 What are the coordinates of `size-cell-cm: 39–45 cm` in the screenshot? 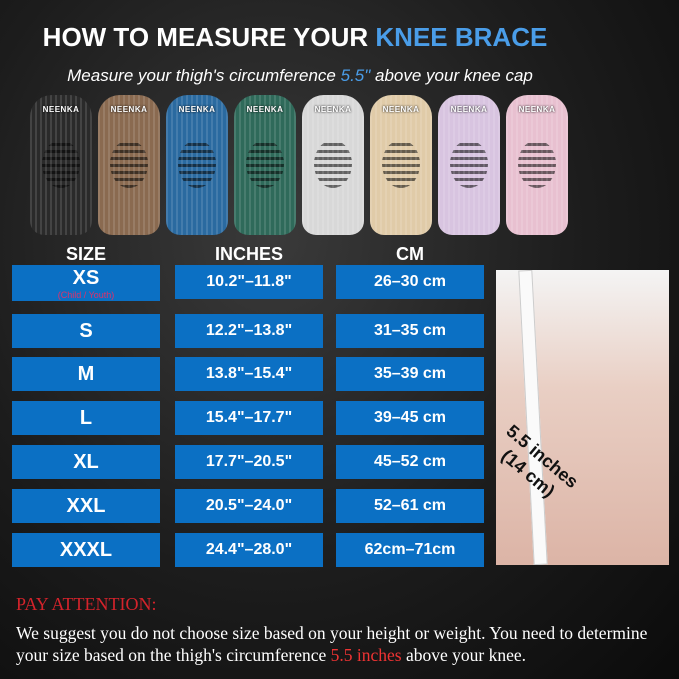 It's located at (410, 418).